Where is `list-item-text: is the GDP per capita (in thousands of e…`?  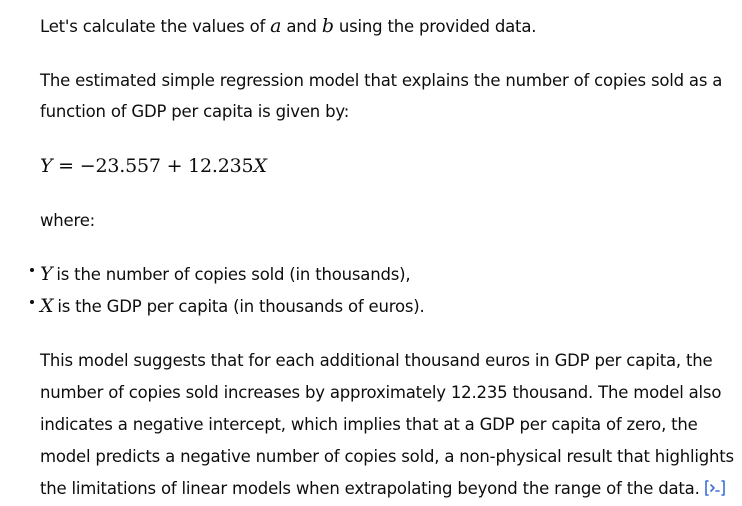
list-item-text: is the GDP per capita (in thousands of e… is located at coordinates (241, 306).